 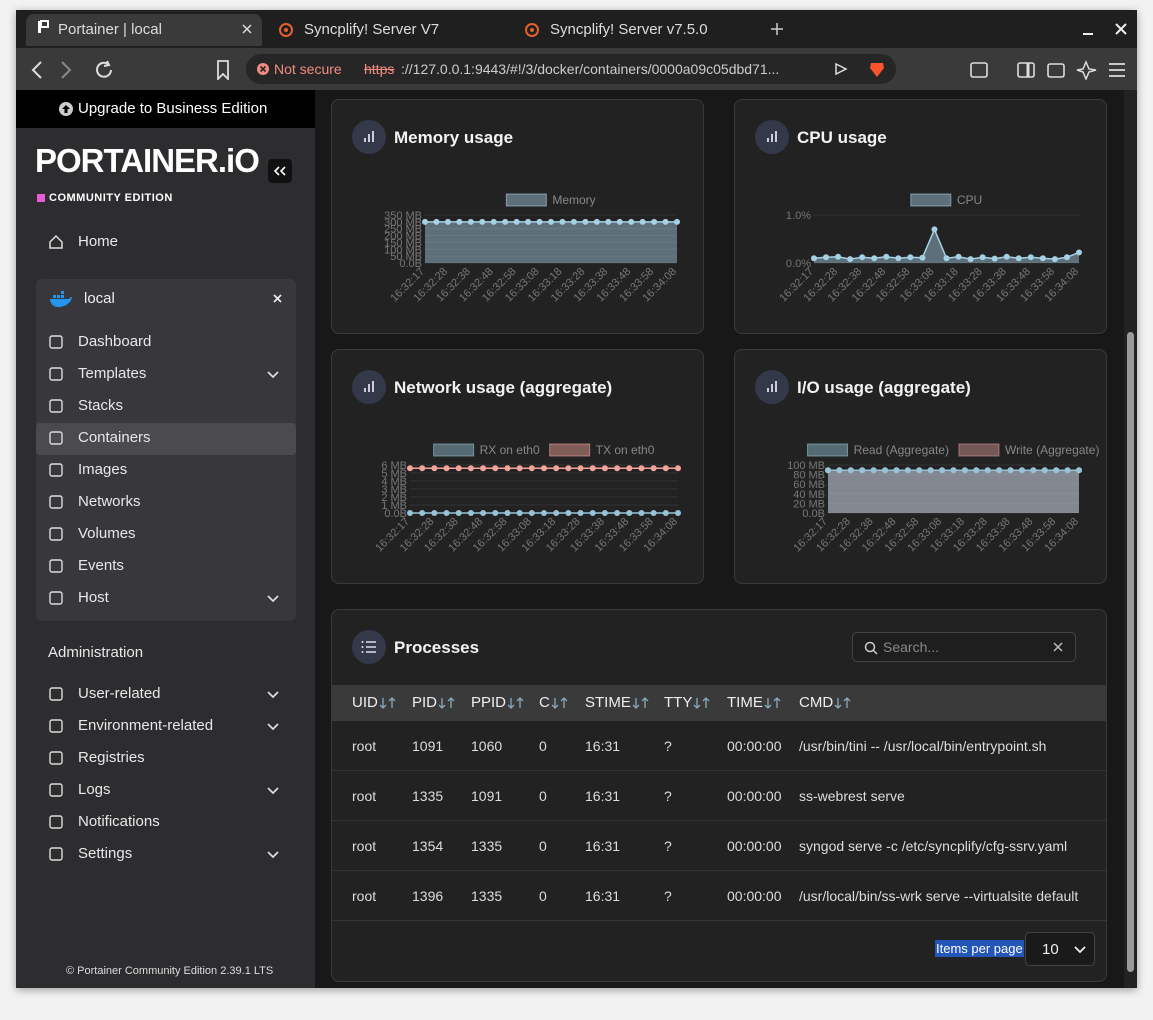 What do you see at coordinates (247, 29) in the screenshot?
I see `tab-close` at bounding box center [247, 29].